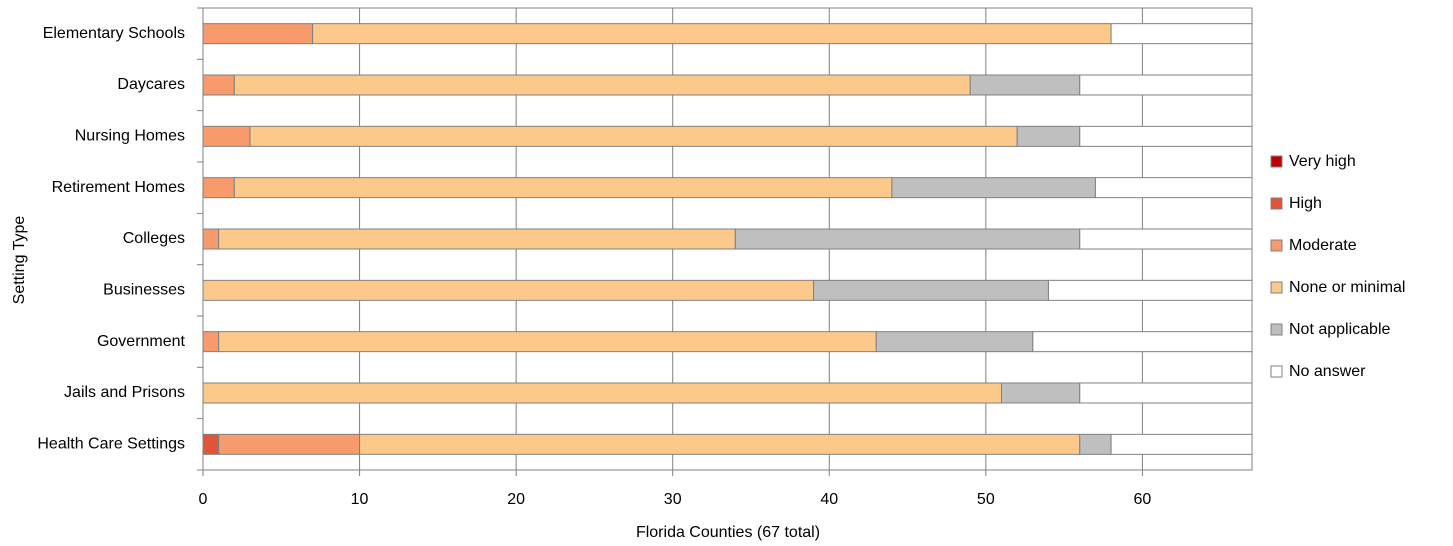 This screenshot has width=1453, height=546. Describe the element at coordinates (118, 187) in the screenshot. I see `y-tick-label: Retirement Homes` at that location.